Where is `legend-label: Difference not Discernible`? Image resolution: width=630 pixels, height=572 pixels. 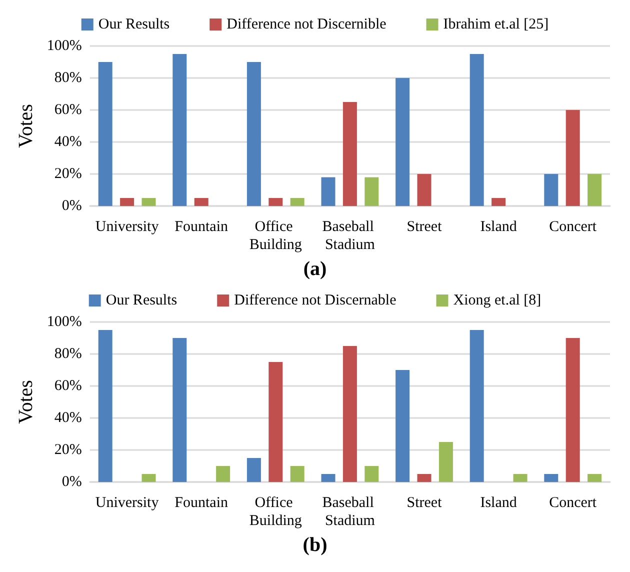 legend-label: Difference not Discernible is located at coordinates (306, 24).